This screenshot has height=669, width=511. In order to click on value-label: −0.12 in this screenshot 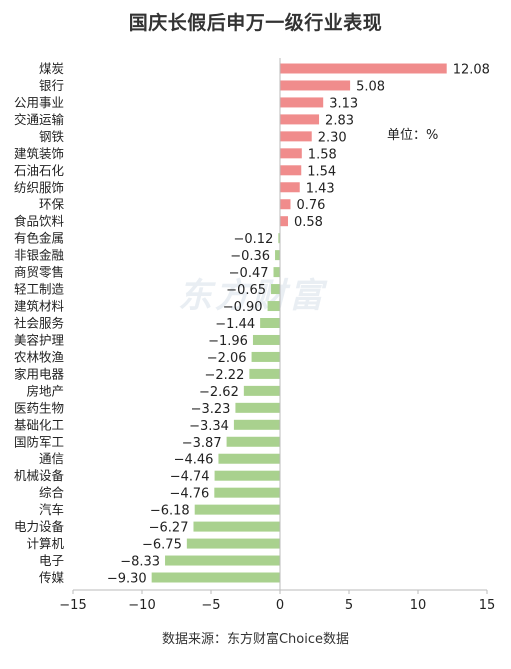, I will do `click(254, 239)`.